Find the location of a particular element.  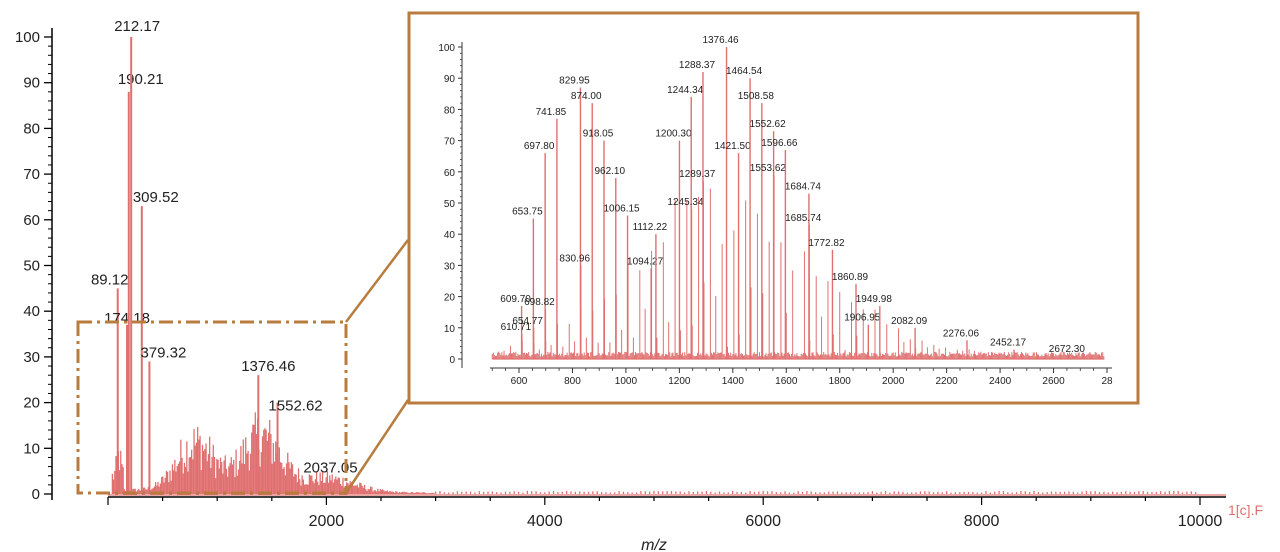

inset-x-tick-label: 1200 is located at coordinates (679, 381).